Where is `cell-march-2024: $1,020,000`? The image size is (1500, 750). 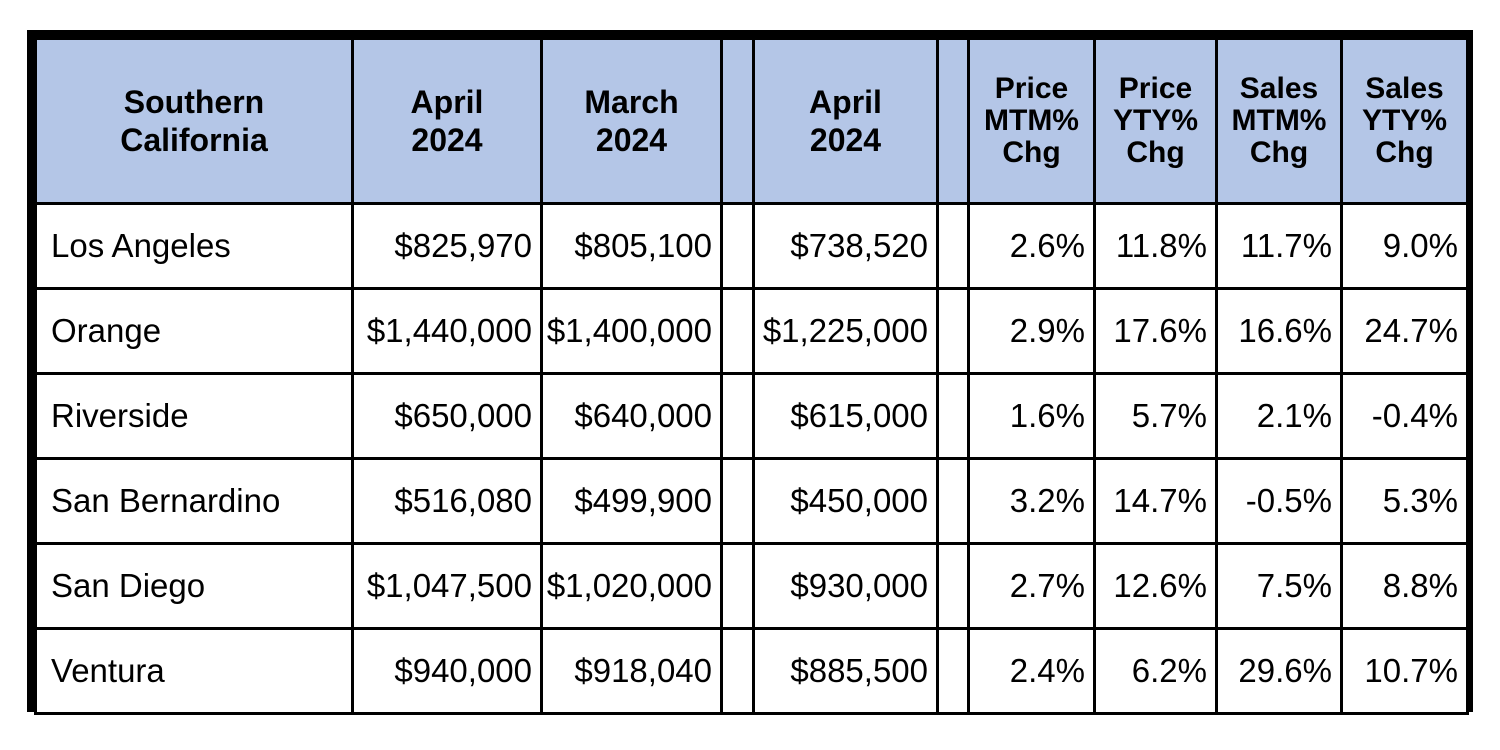 cell-march-2024: $1,020,000 is located at coordinates (631, 586).